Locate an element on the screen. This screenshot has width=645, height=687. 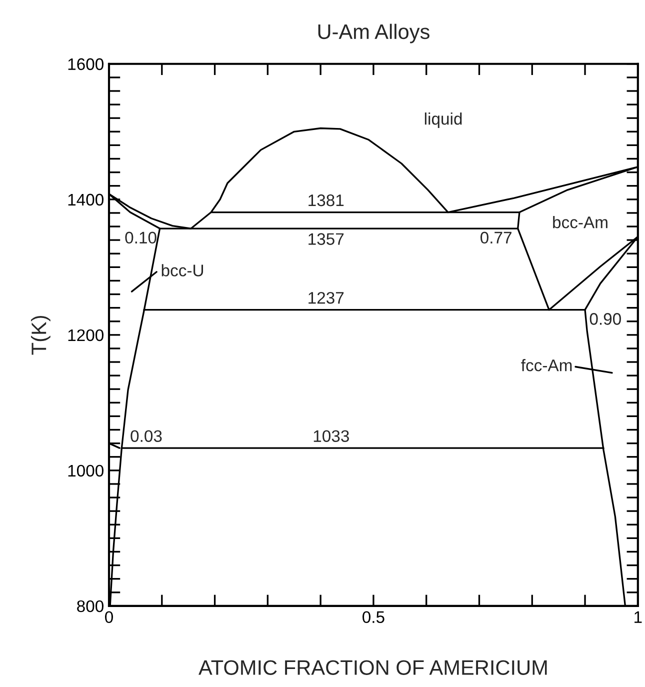
y-tick-label: 800 is located at coordinates (90, 606).